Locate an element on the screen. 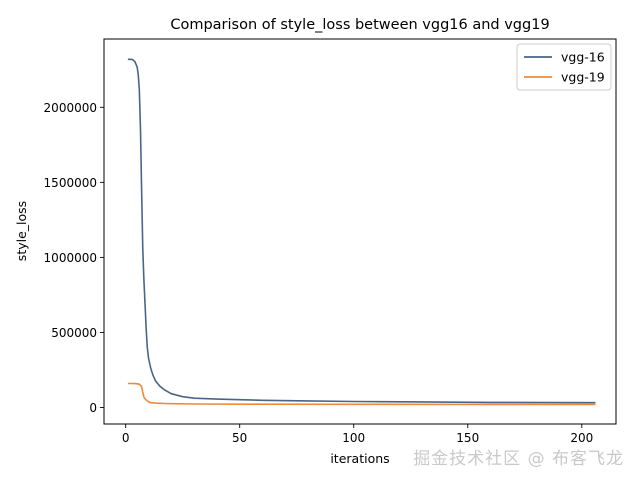  x-tick-label: 0 is located at coordinates (126, 438).